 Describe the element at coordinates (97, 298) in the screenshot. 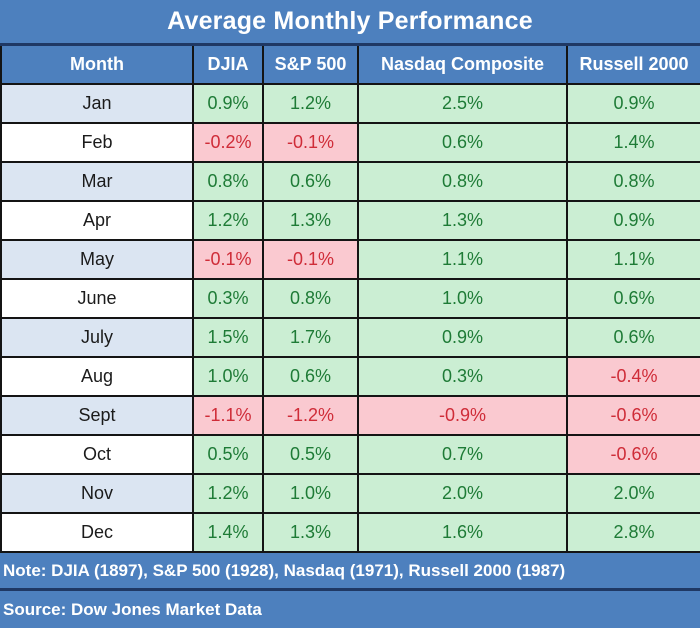

I see `month-cell: June` at that location.